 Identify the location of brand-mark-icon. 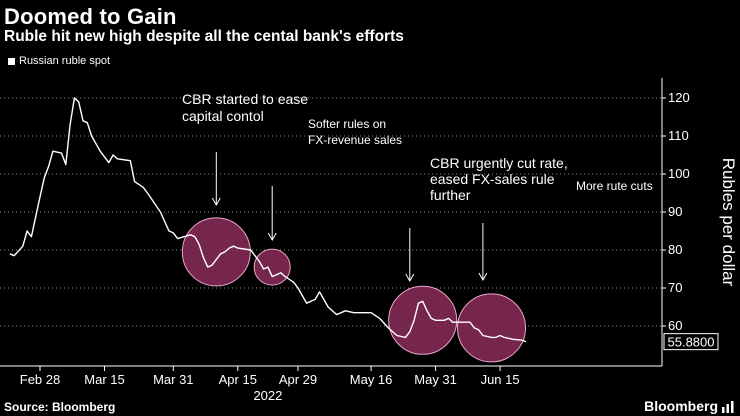
(728, 407).